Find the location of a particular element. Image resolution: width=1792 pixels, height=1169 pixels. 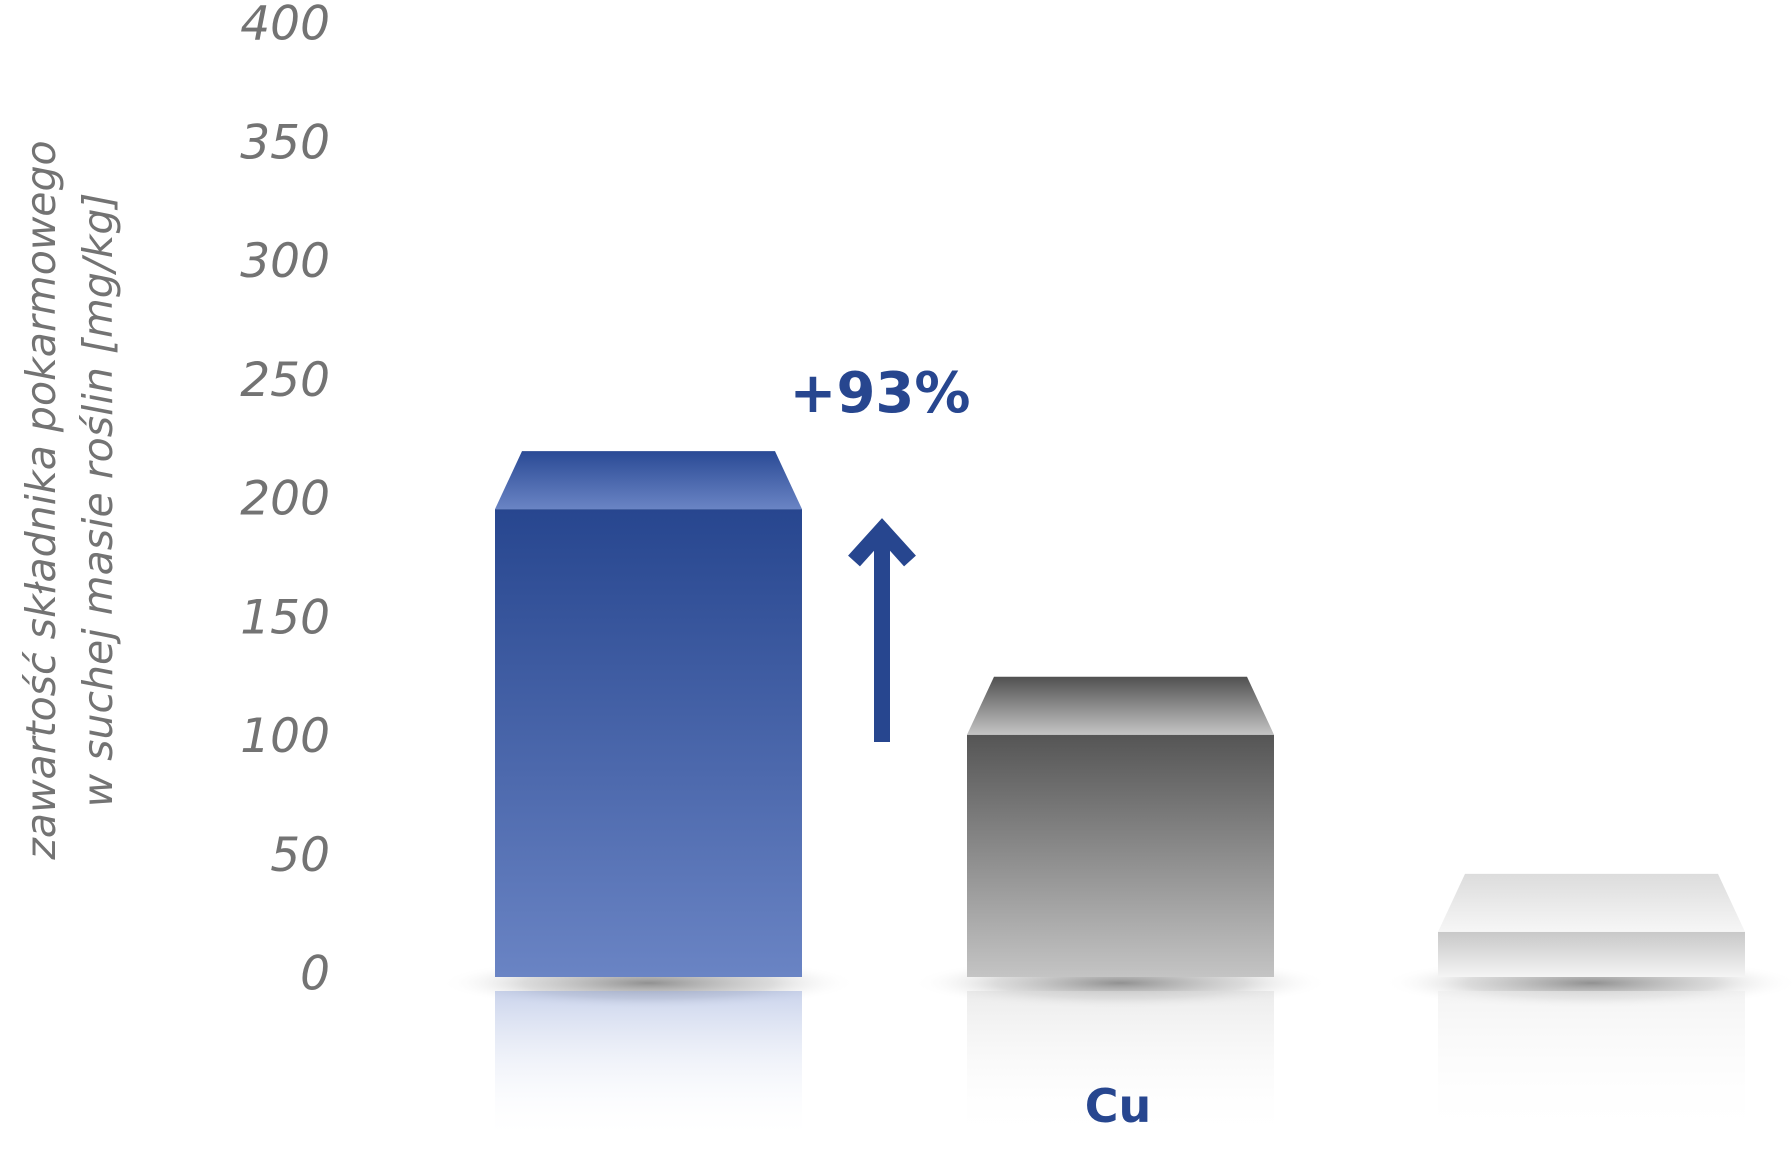

bar-3-reflection is located at coordinates (1591, 1066).